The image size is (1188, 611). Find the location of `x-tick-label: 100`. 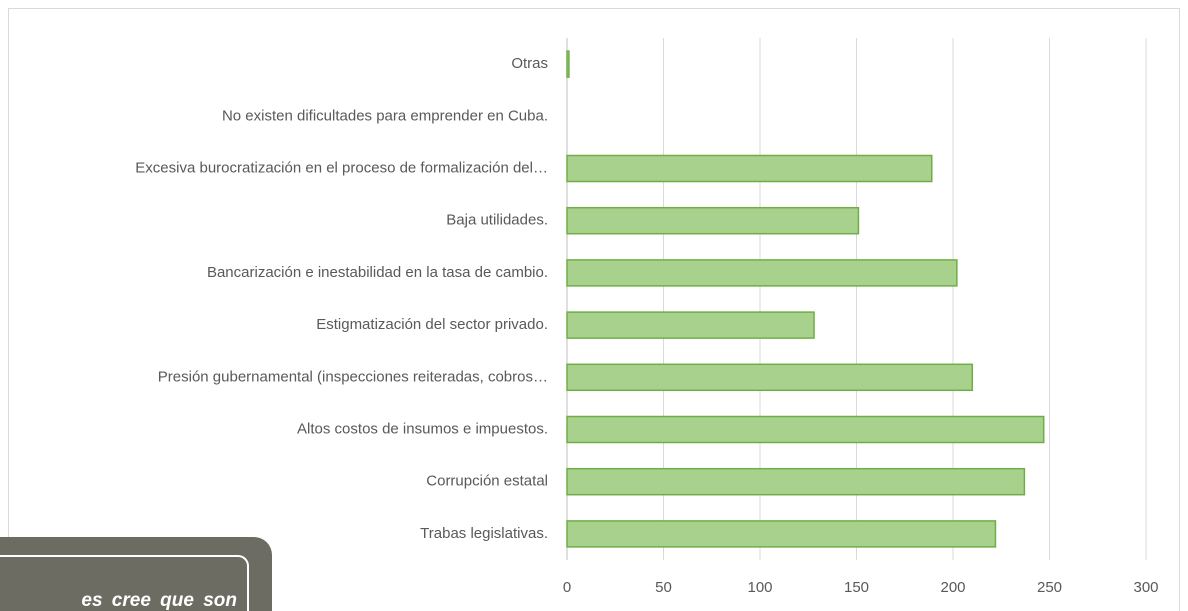

x-tick-label: 100 is located at coordinates (759, 587).